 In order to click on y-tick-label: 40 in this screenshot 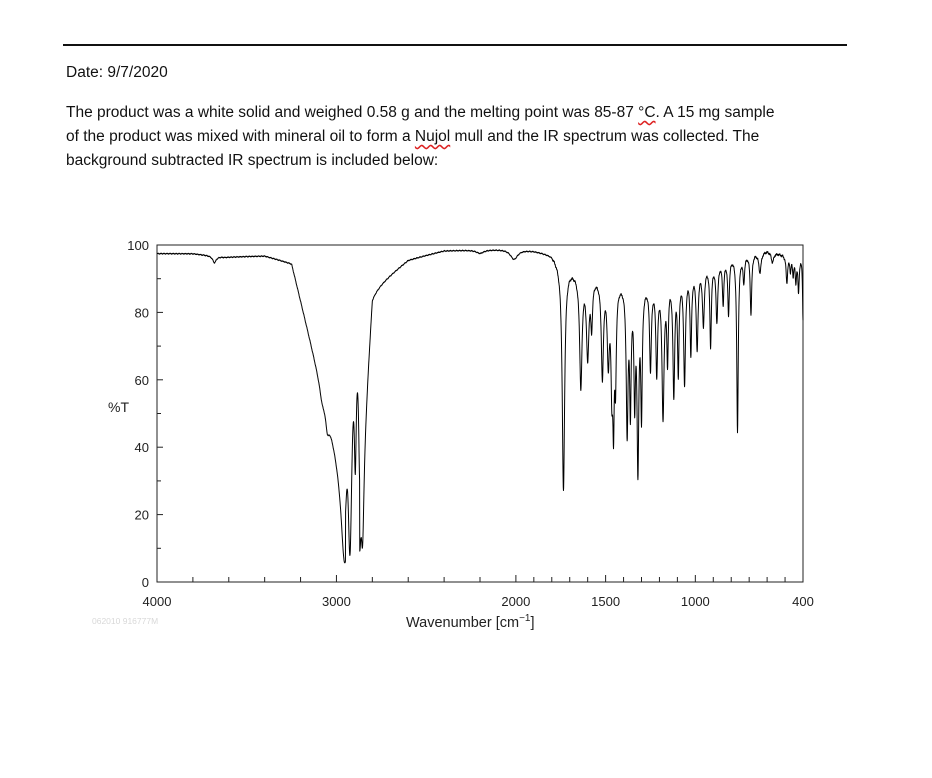, I will do `click(142, 447)`.